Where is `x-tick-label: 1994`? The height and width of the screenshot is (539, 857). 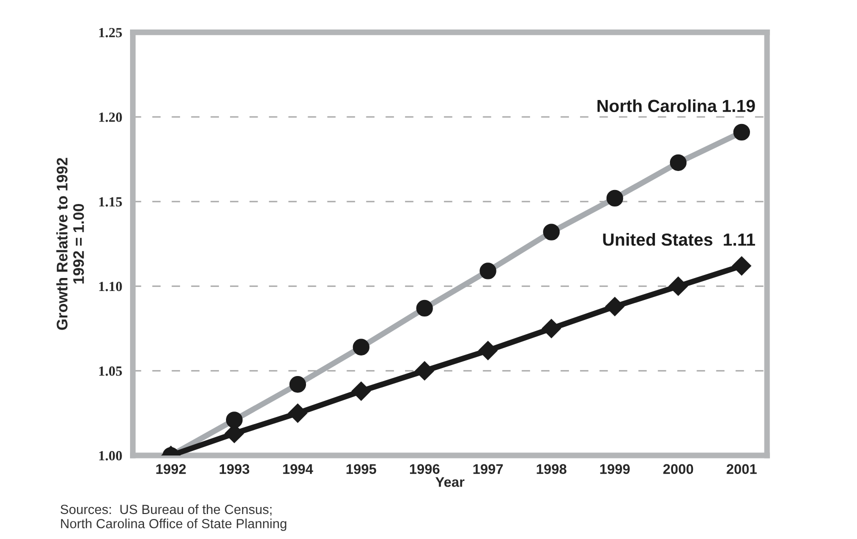 x-tick-label: 1994 is located at coordinates (298, 469).